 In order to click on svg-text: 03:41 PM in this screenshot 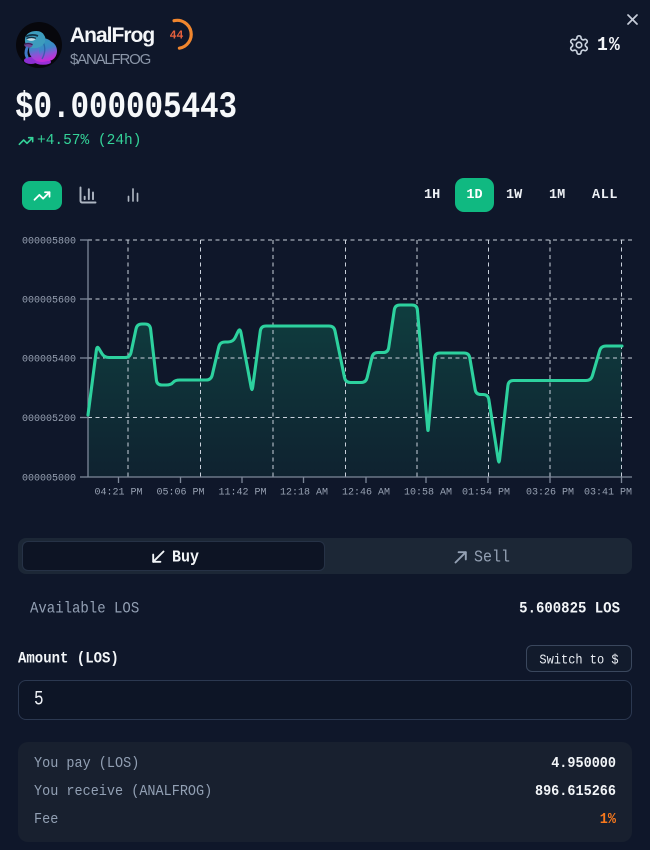, I will do `click(608, 493)`.